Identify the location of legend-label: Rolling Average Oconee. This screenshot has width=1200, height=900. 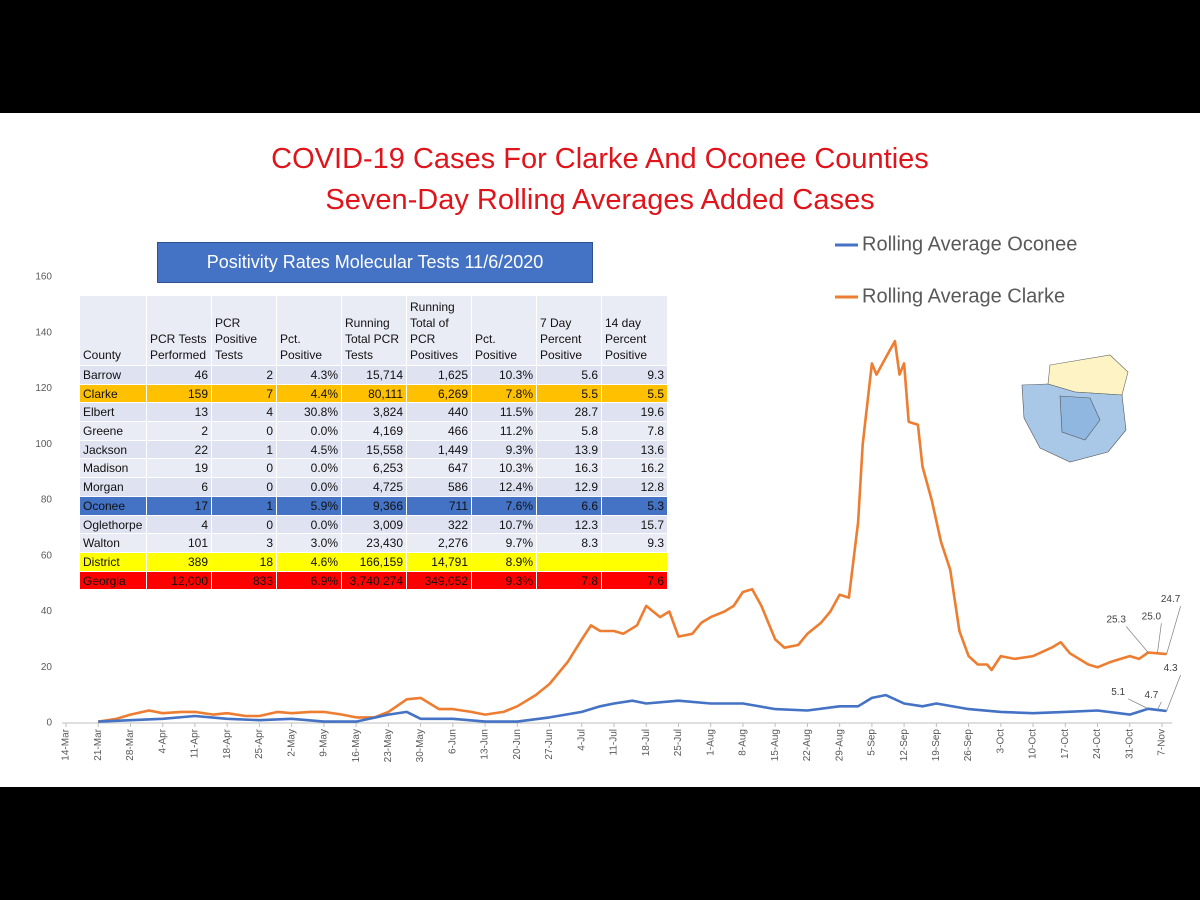
(969, 244).